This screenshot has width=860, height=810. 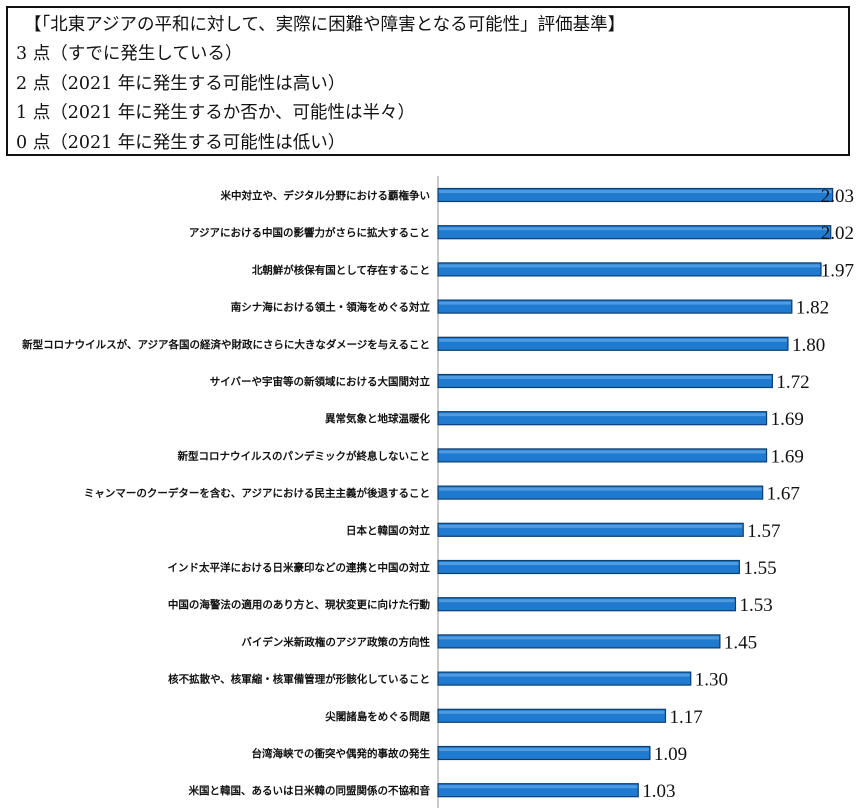 What do you see at coordinates (129, 54) in the screenshot?
I see `criteria-3-points: 3 点（すでに発生している）` at bounding box center [129, 54].